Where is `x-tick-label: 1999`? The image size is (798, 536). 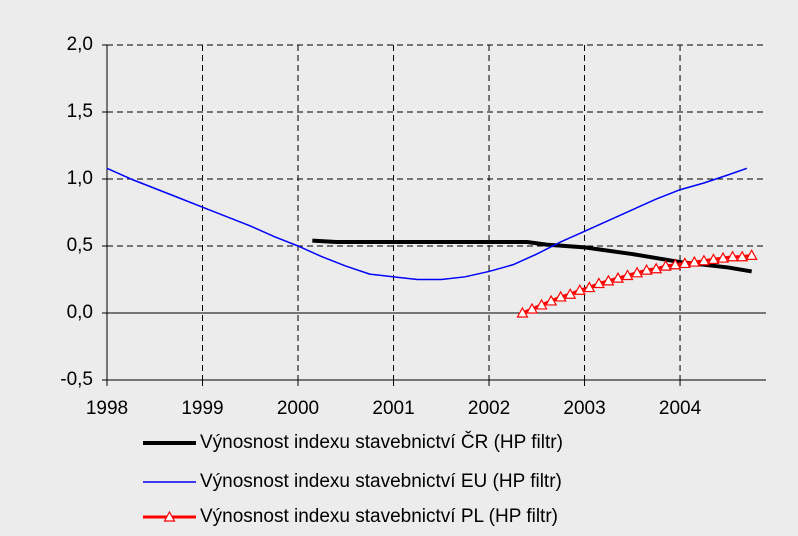 x-tick-label: 1999 is located at coordinates (202, 408).